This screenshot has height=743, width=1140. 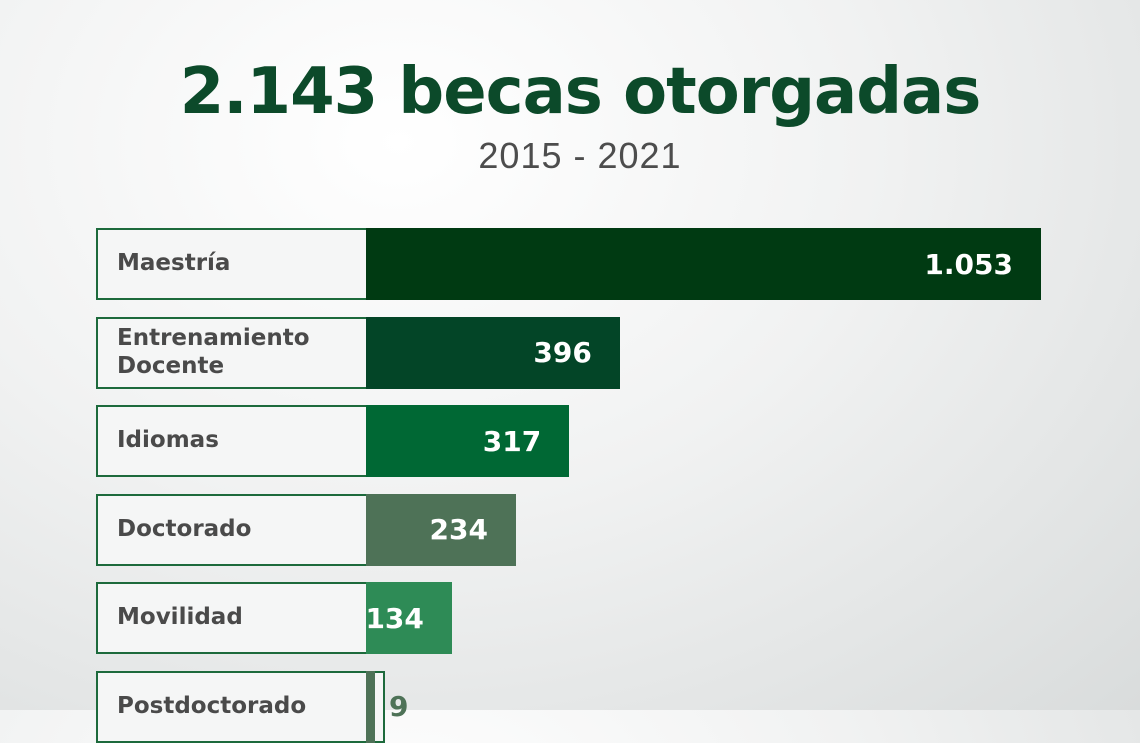 I want to click on category-label-box: Doctorado, so click(x=240, y=529).